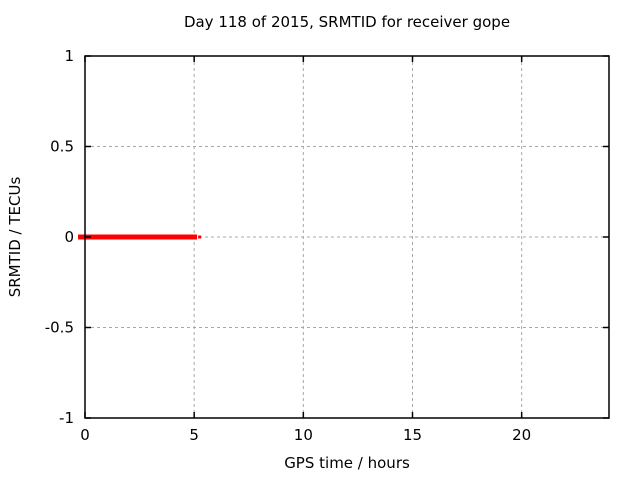  I want to click on x-tick-label: 15, so click(412, 435).